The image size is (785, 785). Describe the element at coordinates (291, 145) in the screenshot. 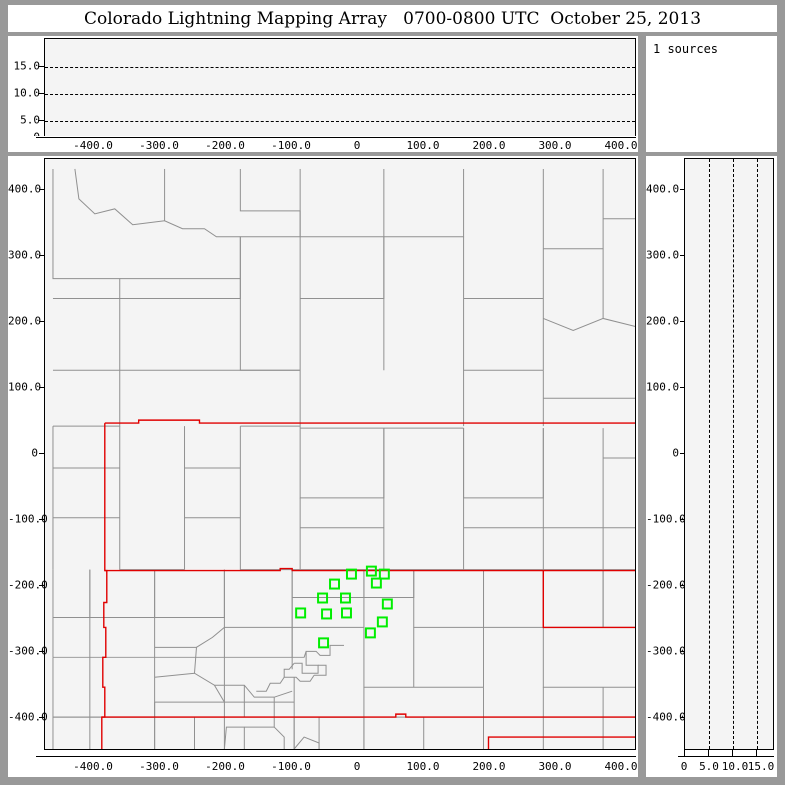

I see `th-xtick--100: -100.0` at that location.